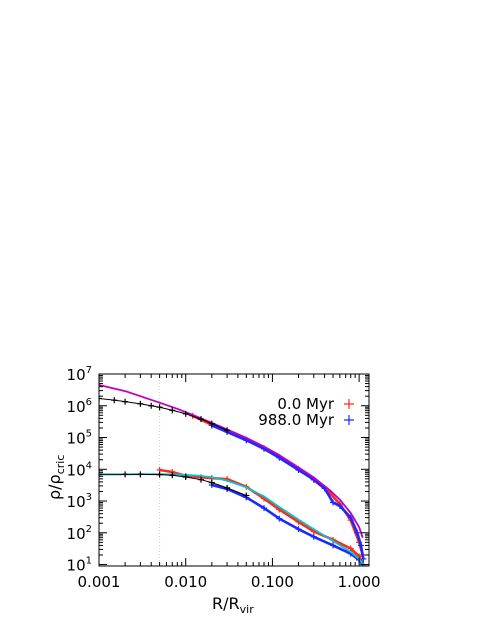 This screenshot has height=629, width=485. I want to click on series-upper-binned, so click(165, 414).